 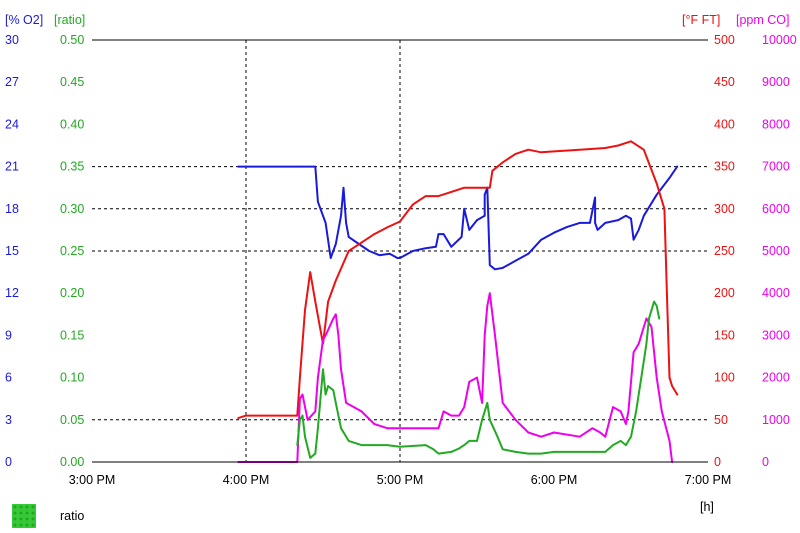 I want to click on o2-tick-label: 30, so click(x=12, y=40).